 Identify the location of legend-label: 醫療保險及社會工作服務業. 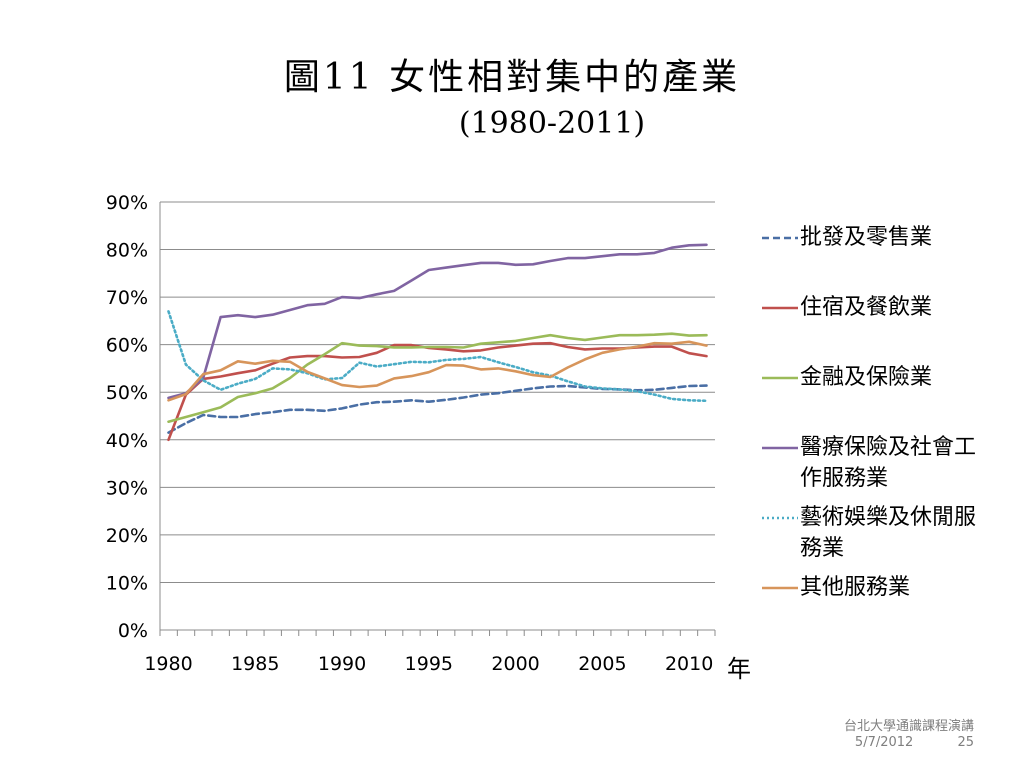
(888, 463).